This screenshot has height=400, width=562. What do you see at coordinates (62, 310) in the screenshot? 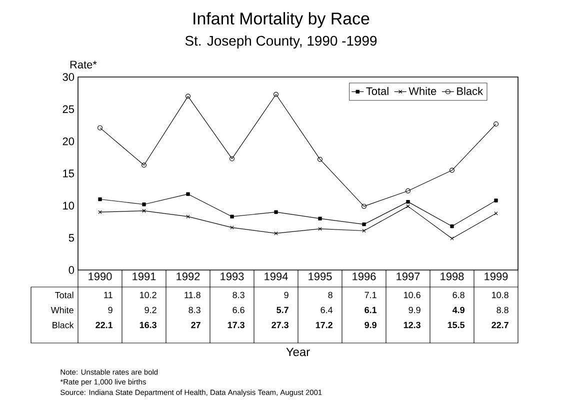
I see `text: White` at bounding box center [62, 310].